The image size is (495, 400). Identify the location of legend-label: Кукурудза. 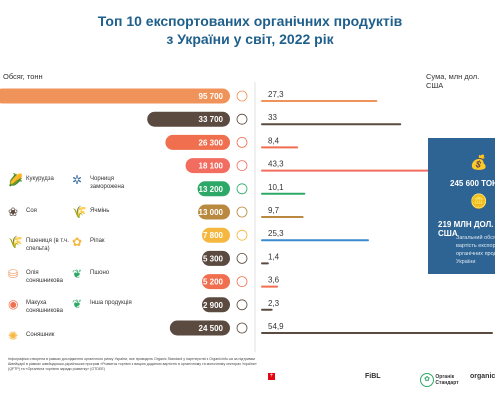
(40, 179).